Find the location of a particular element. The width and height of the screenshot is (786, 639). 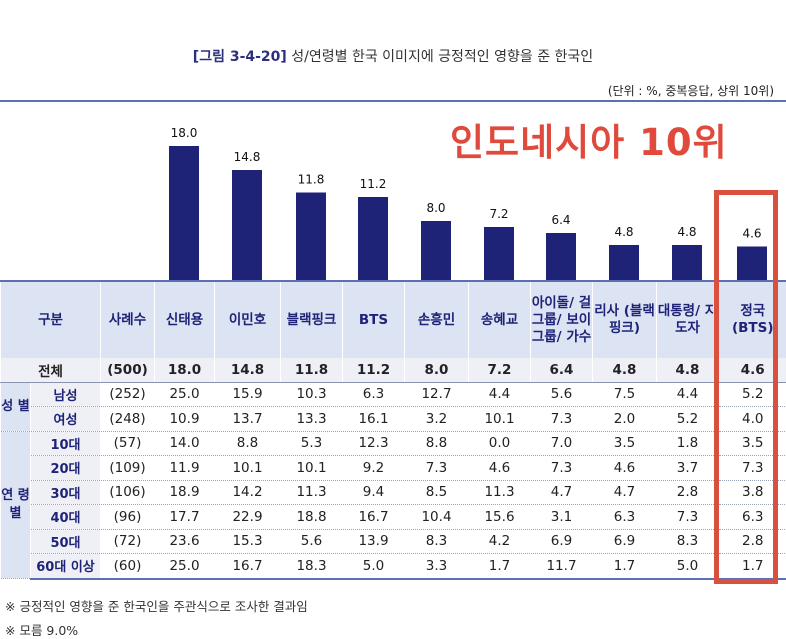

cell: 11.8 is located at coordinates (312, 370).